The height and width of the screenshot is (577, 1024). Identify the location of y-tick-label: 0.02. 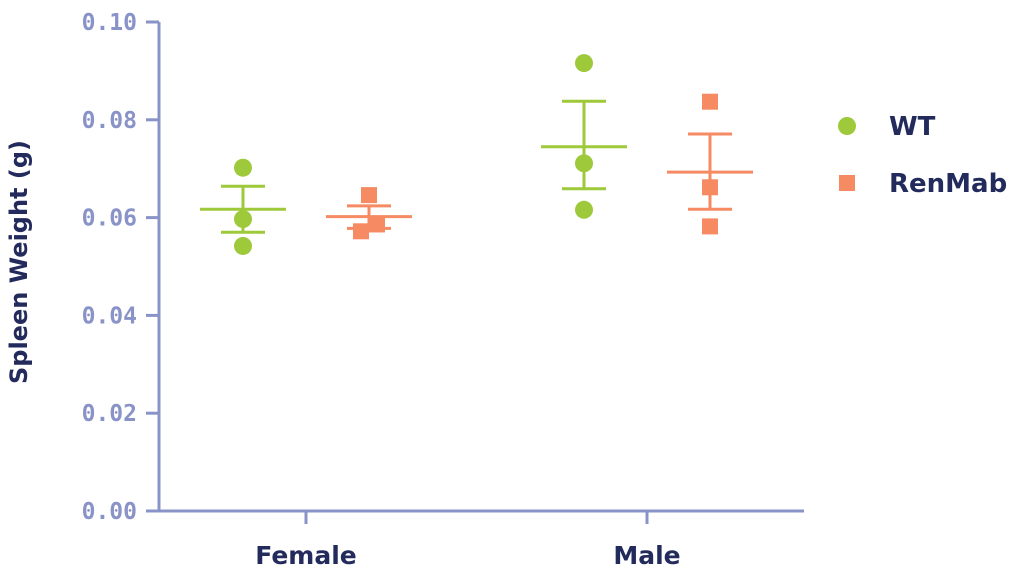
(109, 414).